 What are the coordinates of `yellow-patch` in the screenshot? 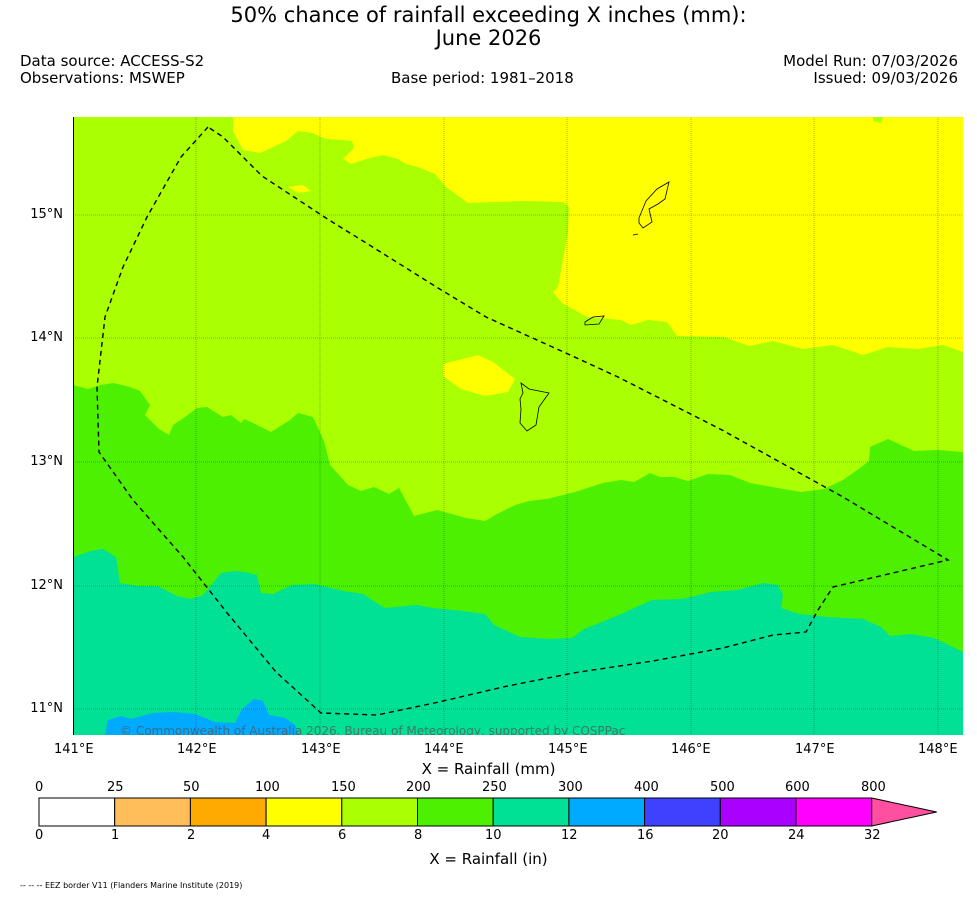 It's located at (479, 375).